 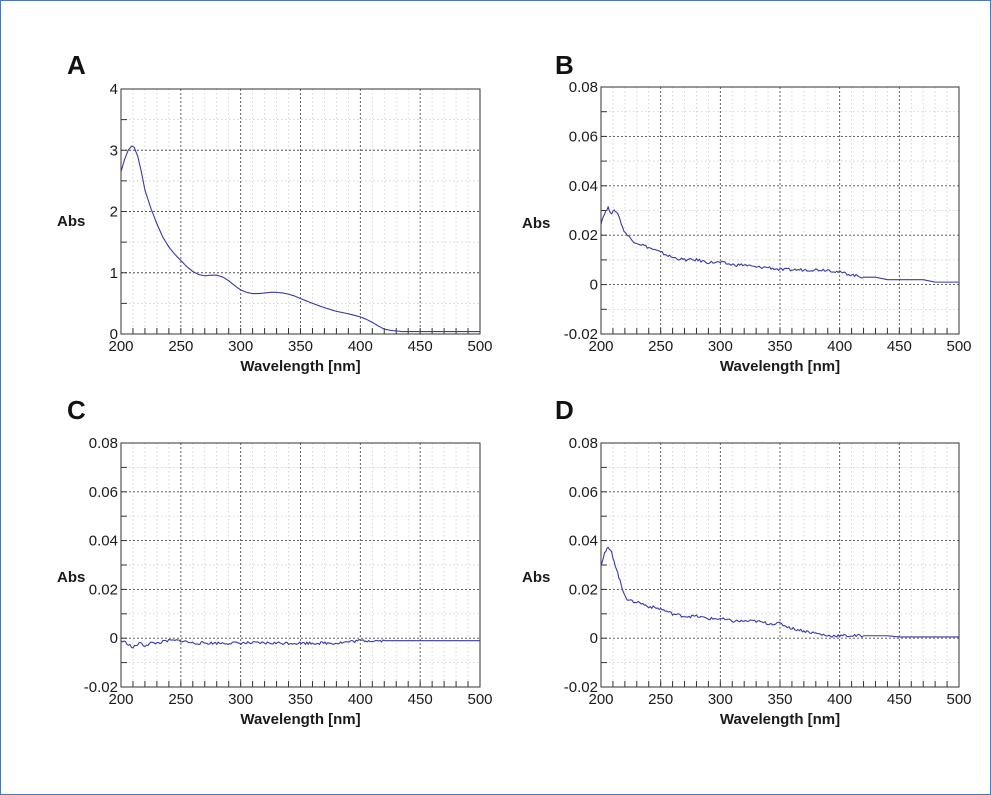 What do you see at coordinates (76, 65) in the screenshot?
I see `panel-letter: A` at bounding box center [76, 65].